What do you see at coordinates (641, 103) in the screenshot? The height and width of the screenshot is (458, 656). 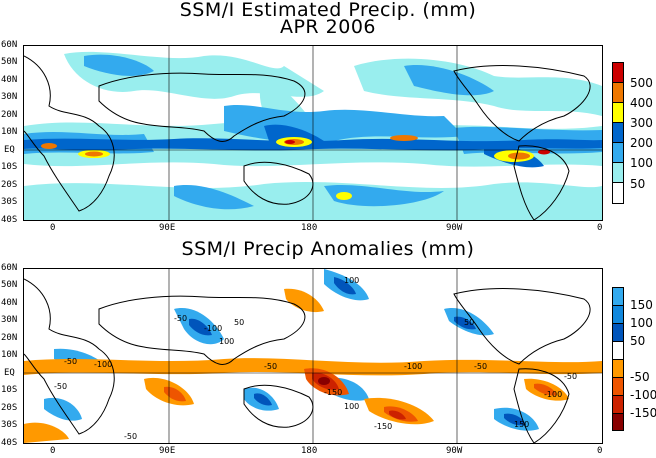 I see `colorbar-label: 400` at bounding box center [641, 103].